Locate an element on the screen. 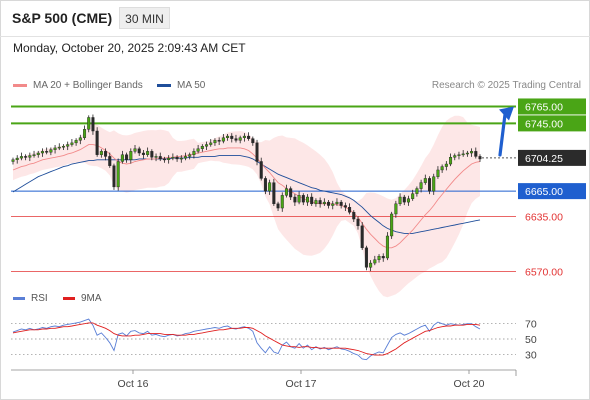 The image size is (590, 400). legend-rsi: RSI is located at coordinates (30, 298).